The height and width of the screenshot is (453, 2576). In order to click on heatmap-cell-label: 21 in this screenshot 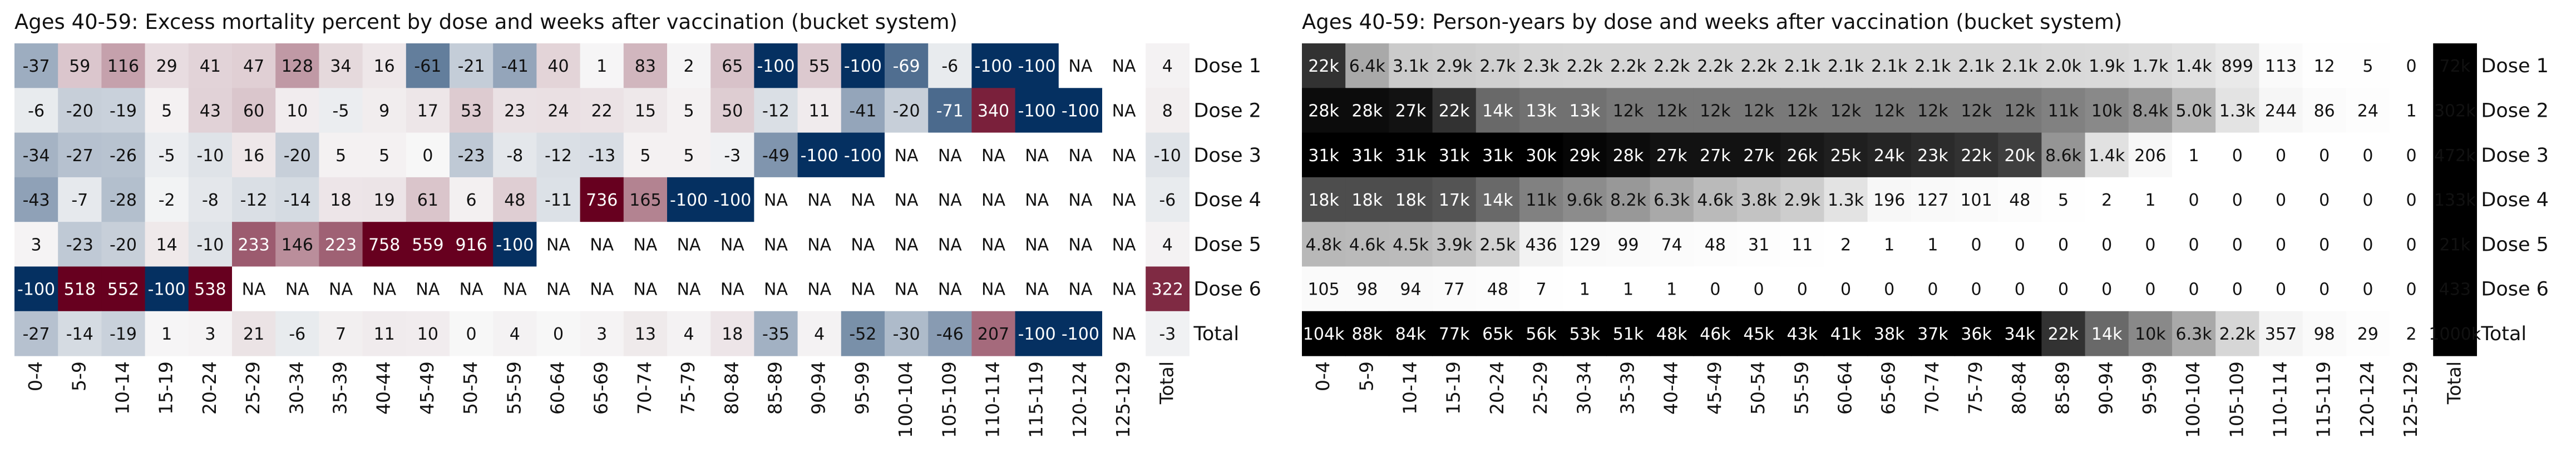, I will do `click(254, 335)`.